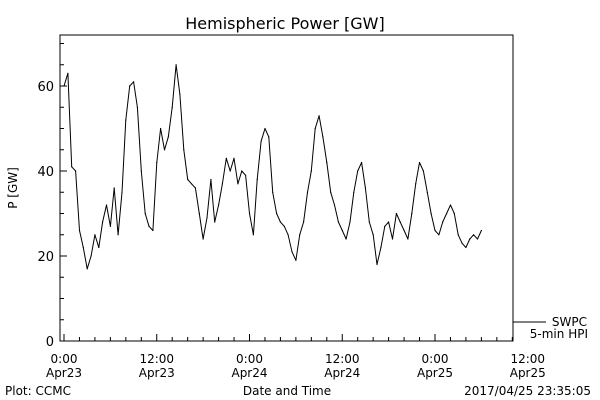 The width and height of the screenshot is (600, 400). What do you see at coordinates (52, 196) in the screenshot?
I see `y-axis: 0 20 40 60` at bounding box center [52, 196].